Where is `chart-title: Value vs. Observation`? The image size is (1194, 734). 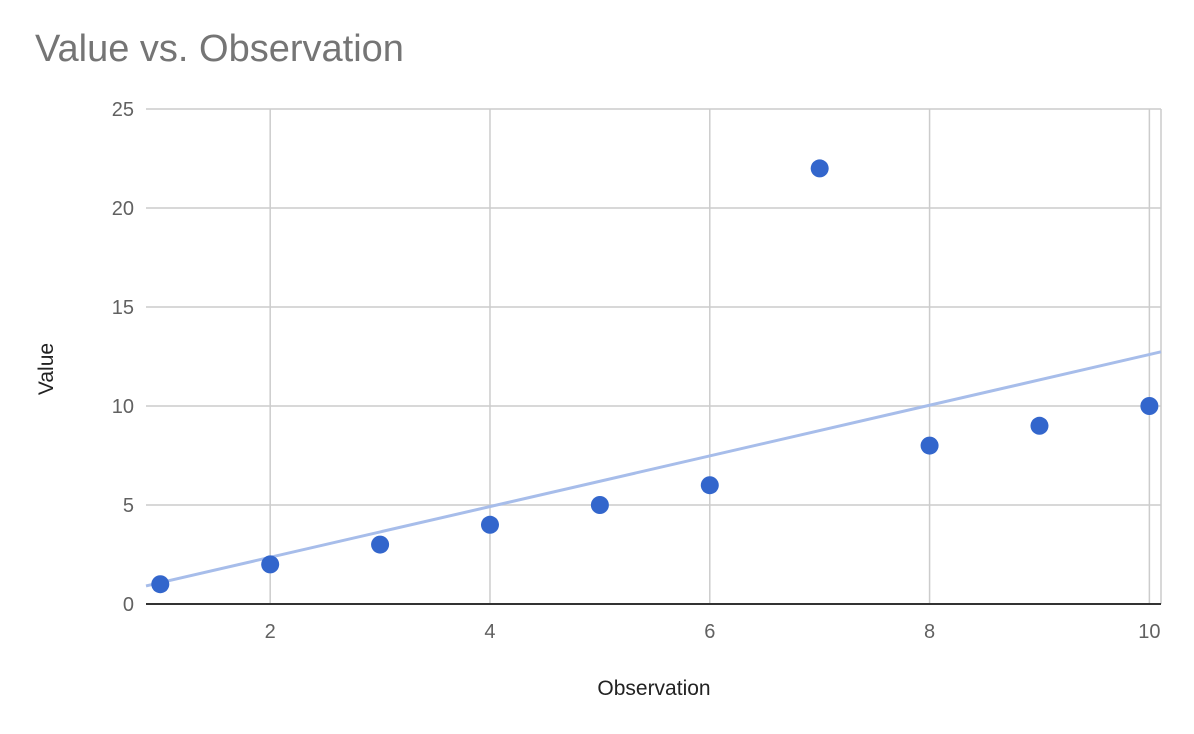 chart-title: Value vs. Observation is located at coordinates (219, 49).